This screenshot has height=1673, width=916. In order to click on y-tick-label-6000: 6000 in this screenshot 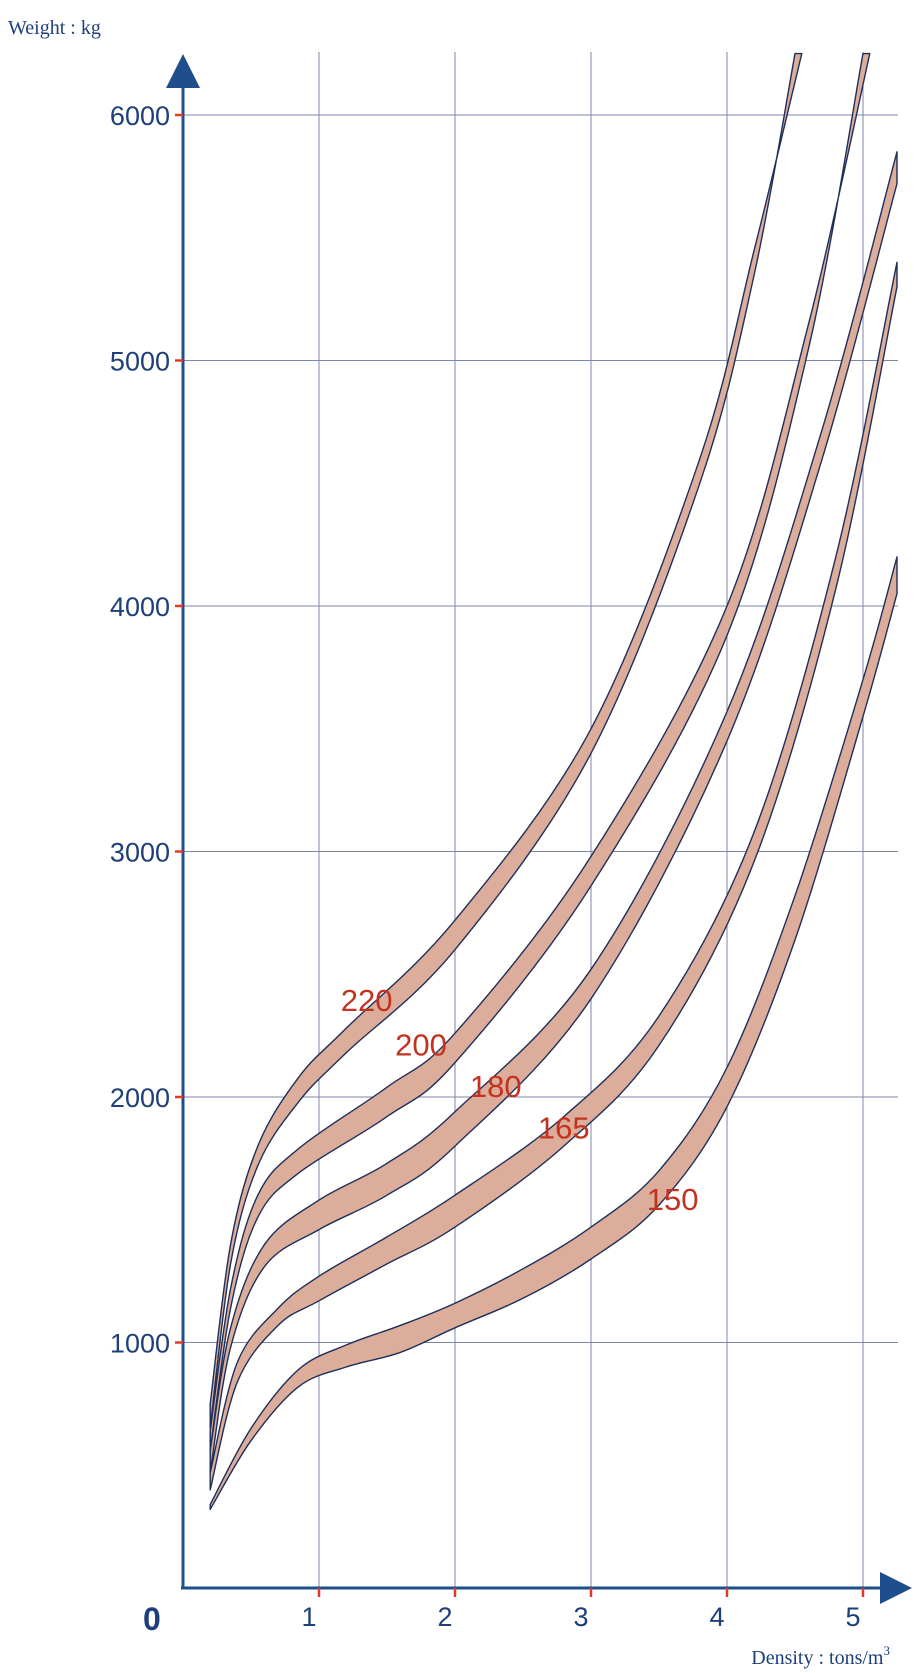, I will do `click(140, 116)`.